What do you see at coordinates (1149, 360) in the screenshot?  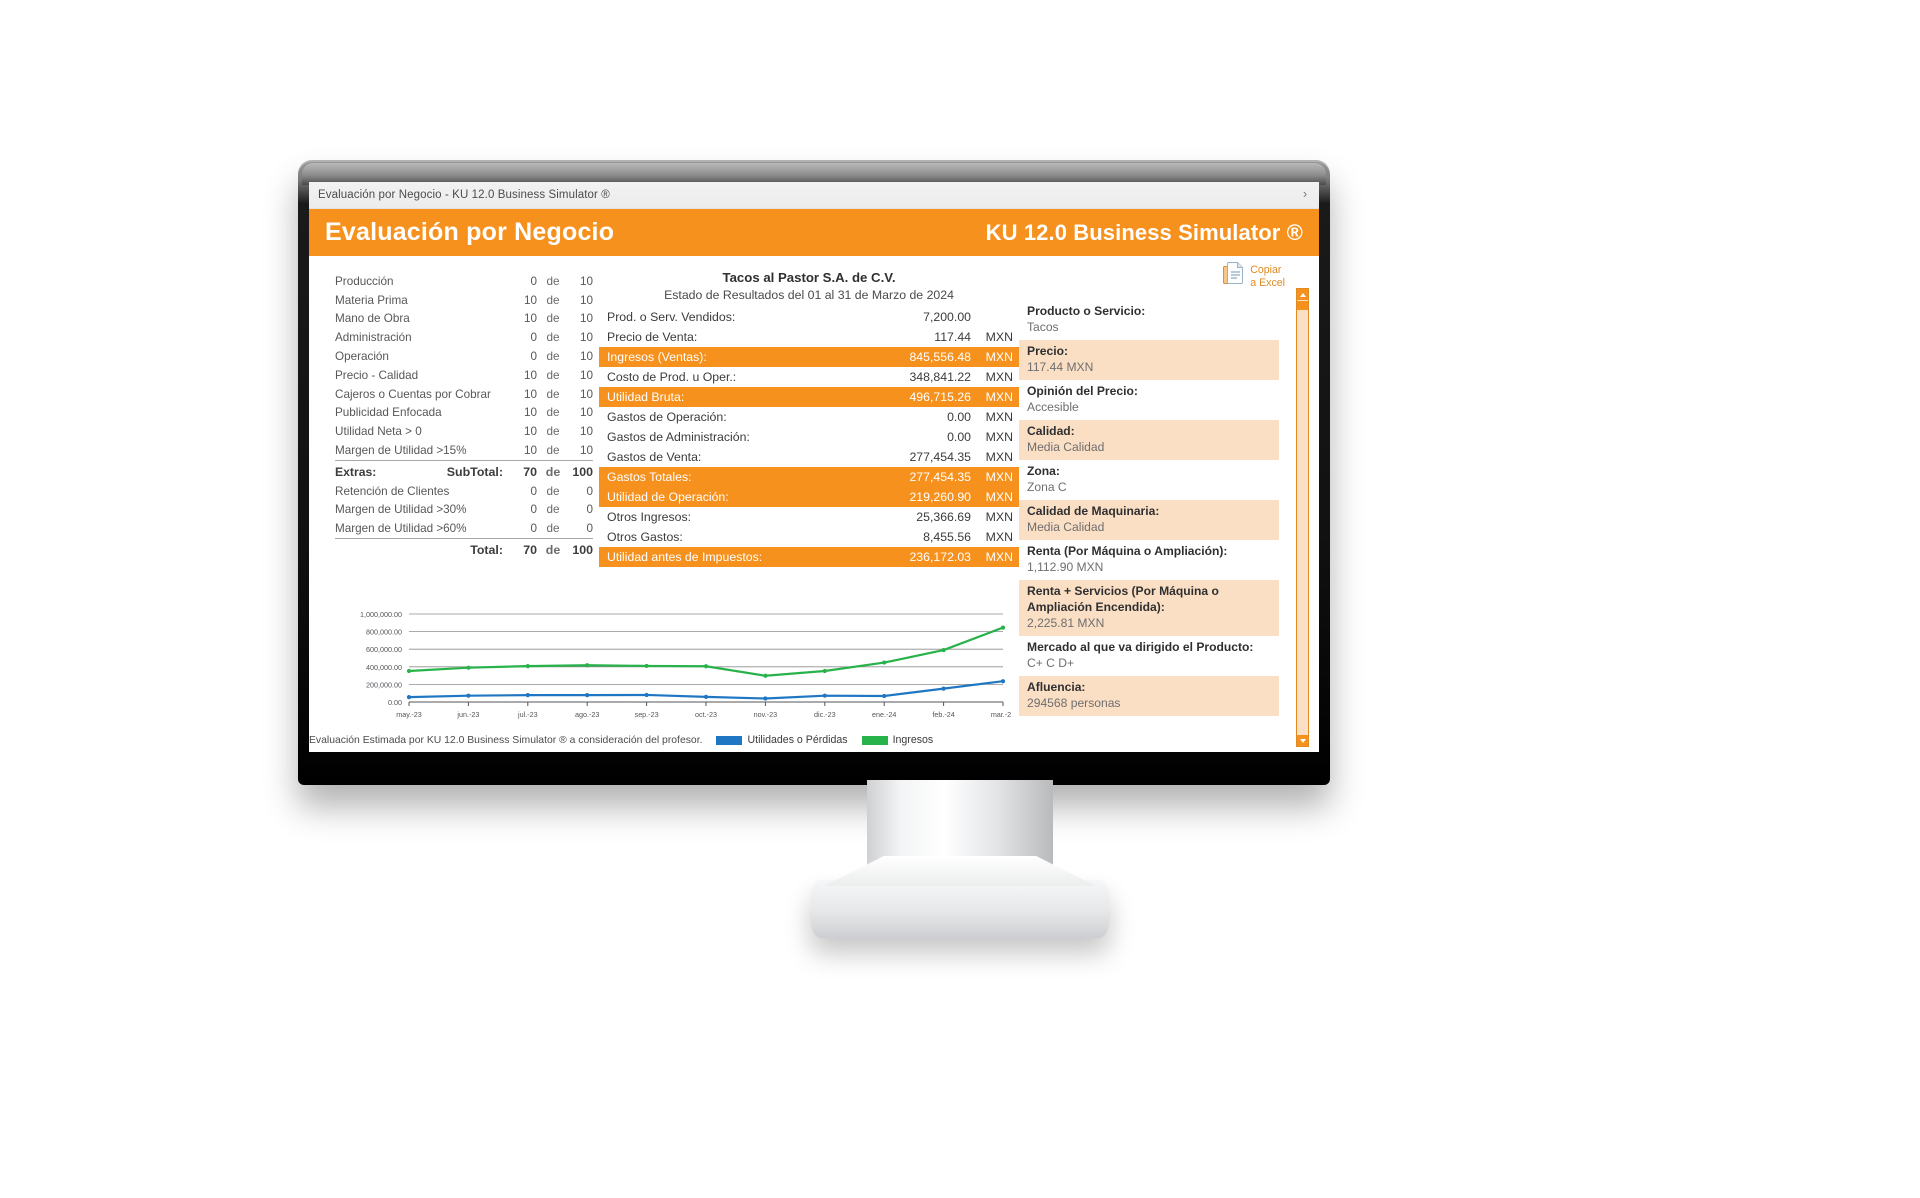 I see `attribute-item: Precio: 117.44 MXN` at bounding box center [1149, 360].